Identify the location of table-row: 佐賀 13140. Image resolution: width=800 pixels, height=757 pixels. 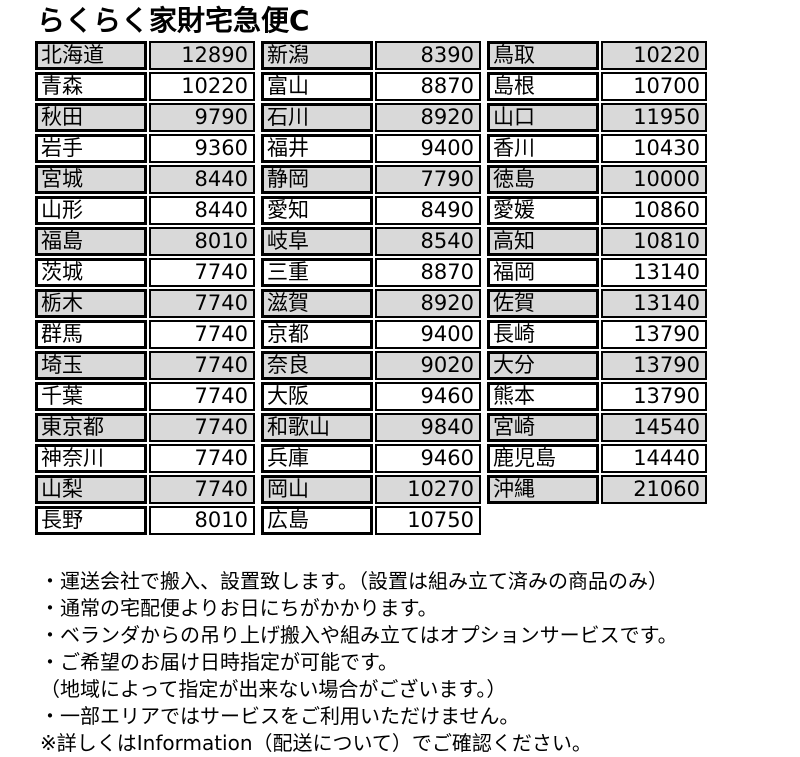
(597, 303).